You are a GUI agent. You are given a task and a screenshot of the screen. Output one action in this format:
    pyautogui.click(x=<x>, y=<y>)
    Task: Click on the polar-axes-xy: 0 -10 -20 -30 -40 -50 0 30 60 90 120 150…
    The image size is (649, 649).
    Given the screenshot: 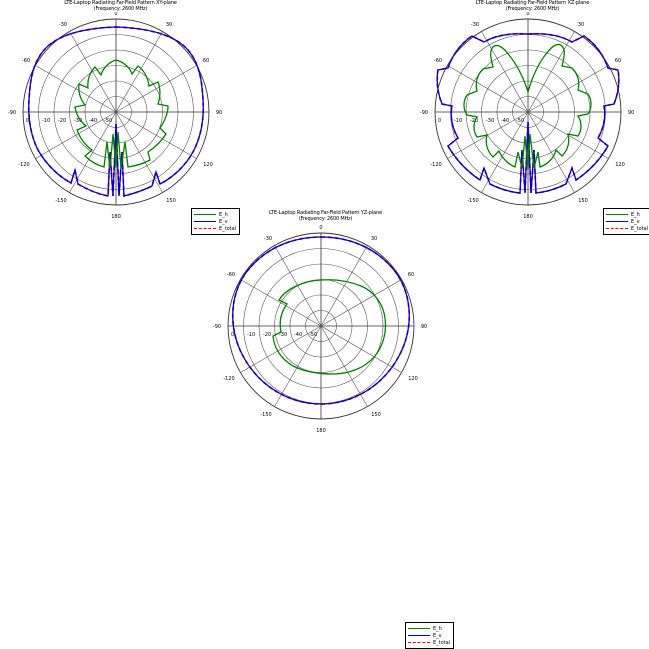 What is the action you would take?
    pyautogui.click(x=120, y=117)
    